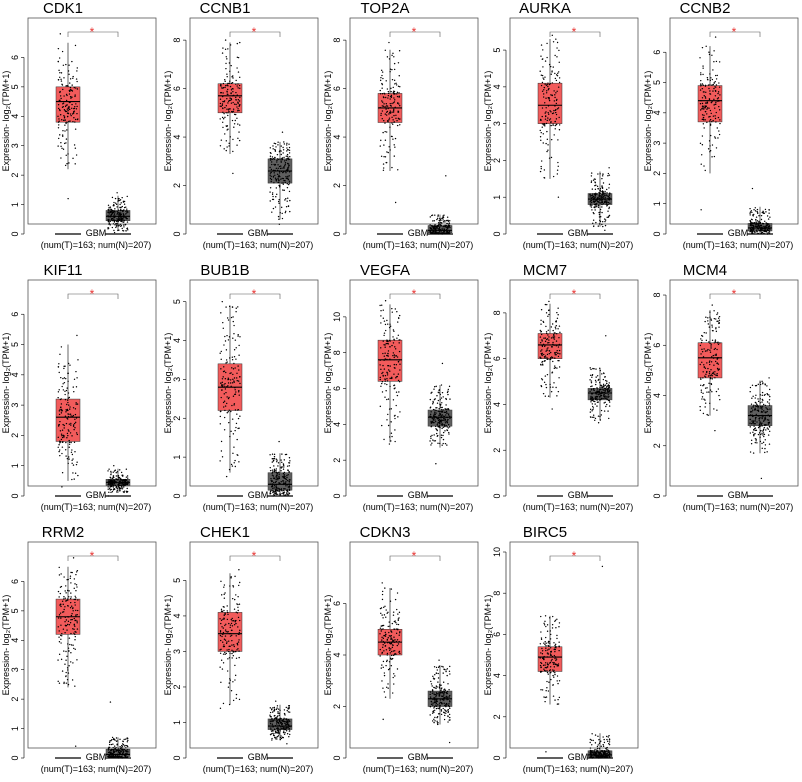 This screenshot has width=802, height=782. Describe the element at coordinates (15, 757) in the screenshot. I see `y-tick-label: 0` at that location.